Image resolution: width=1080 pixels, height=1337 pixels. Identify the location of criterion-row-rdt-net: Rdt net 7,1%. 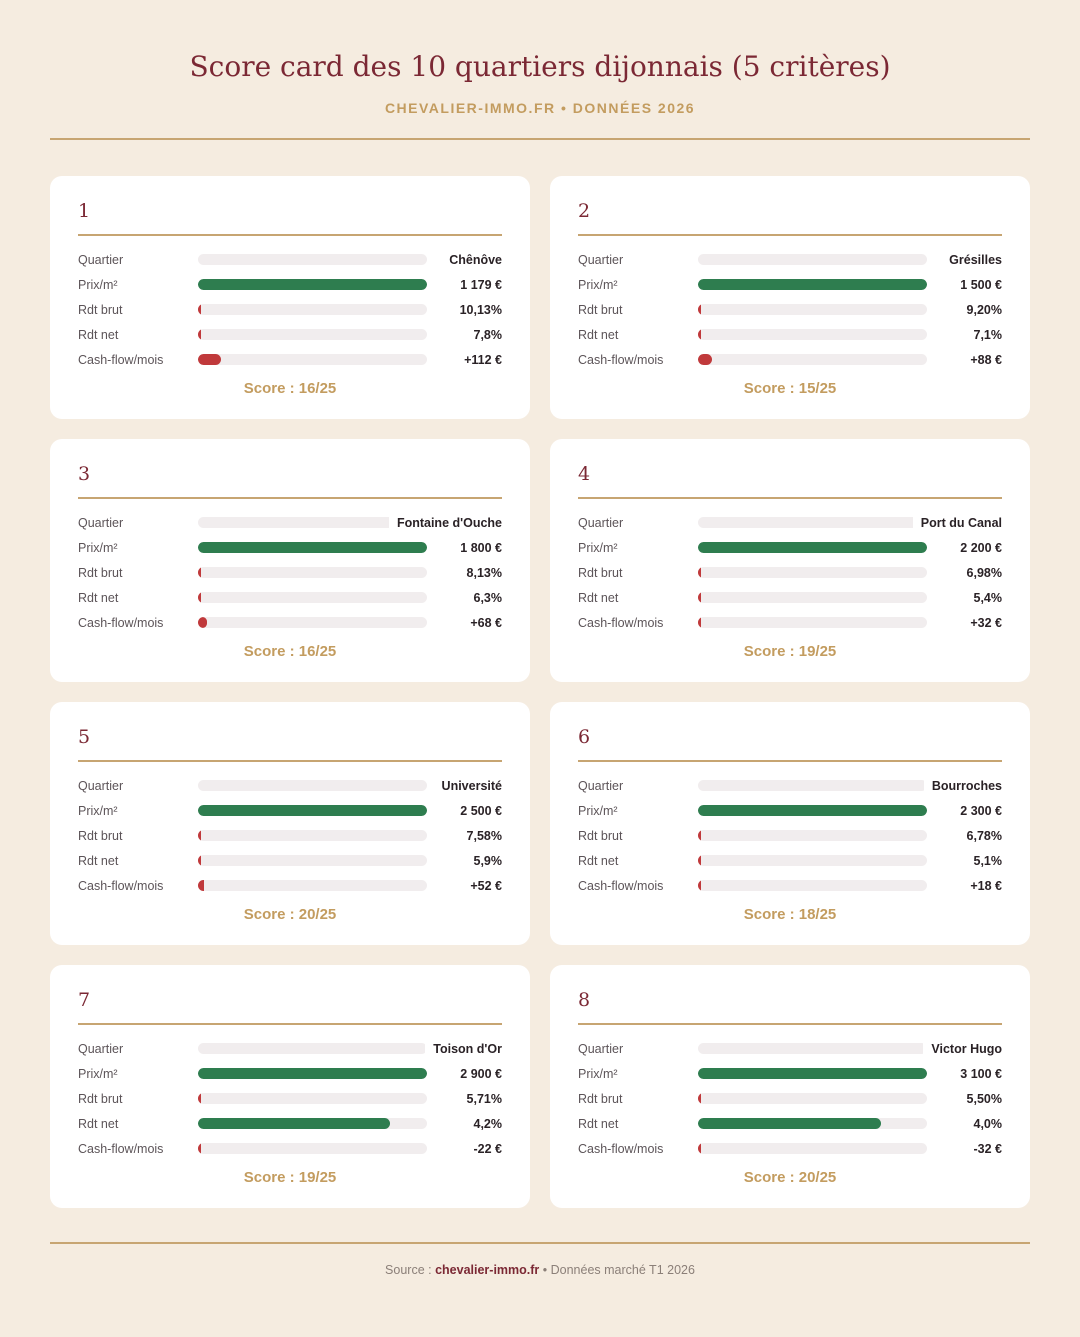
(790, 334).